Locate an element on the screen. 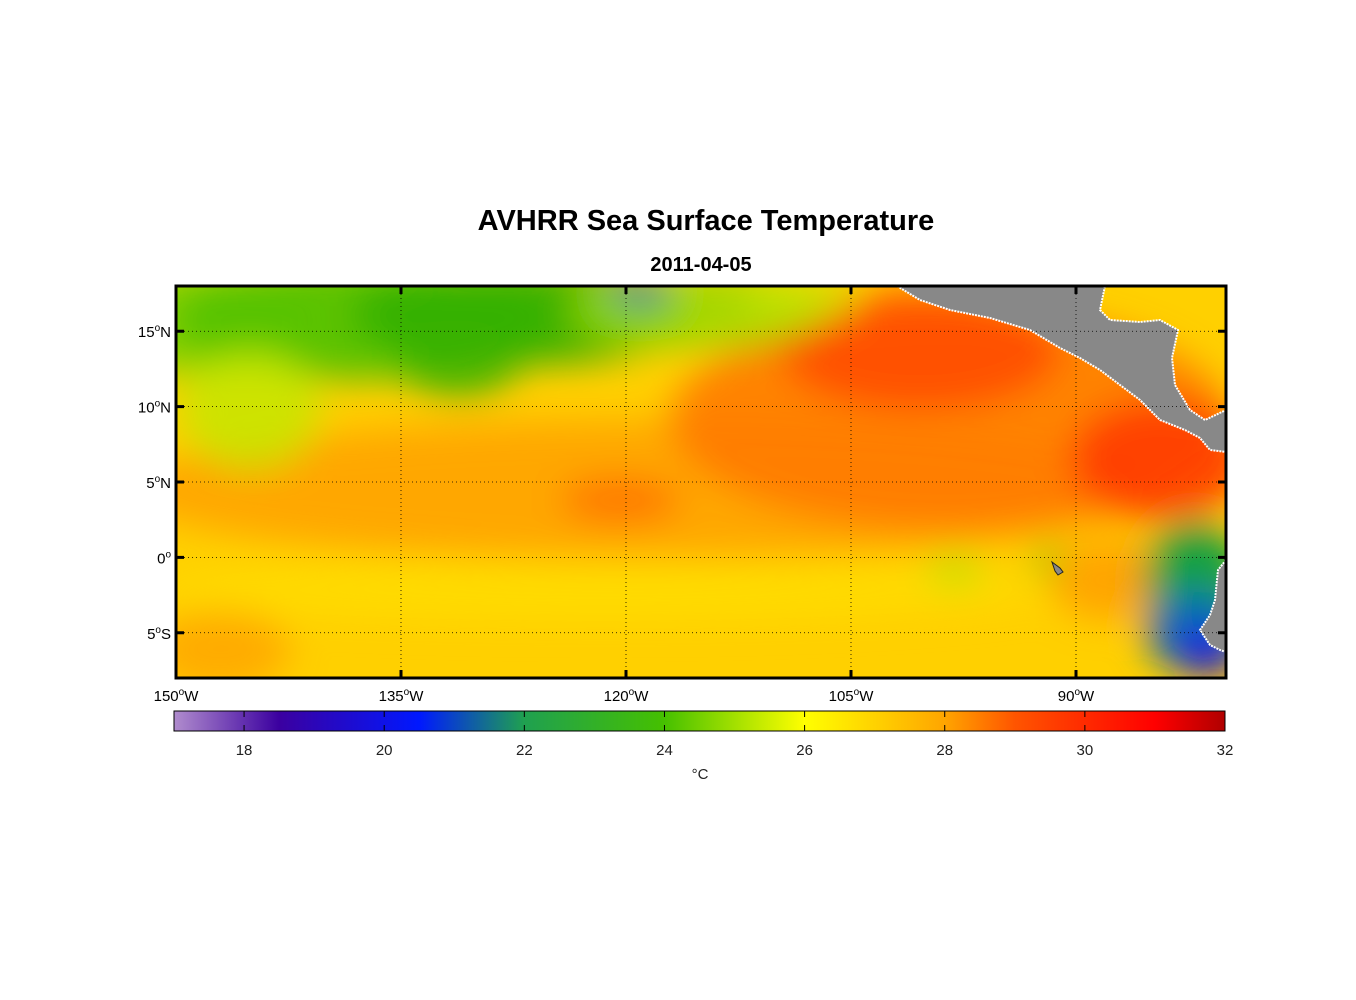 The image size is (1356, 1000). colorbar-tick-label: 24 is located at coordinates (664, 750).